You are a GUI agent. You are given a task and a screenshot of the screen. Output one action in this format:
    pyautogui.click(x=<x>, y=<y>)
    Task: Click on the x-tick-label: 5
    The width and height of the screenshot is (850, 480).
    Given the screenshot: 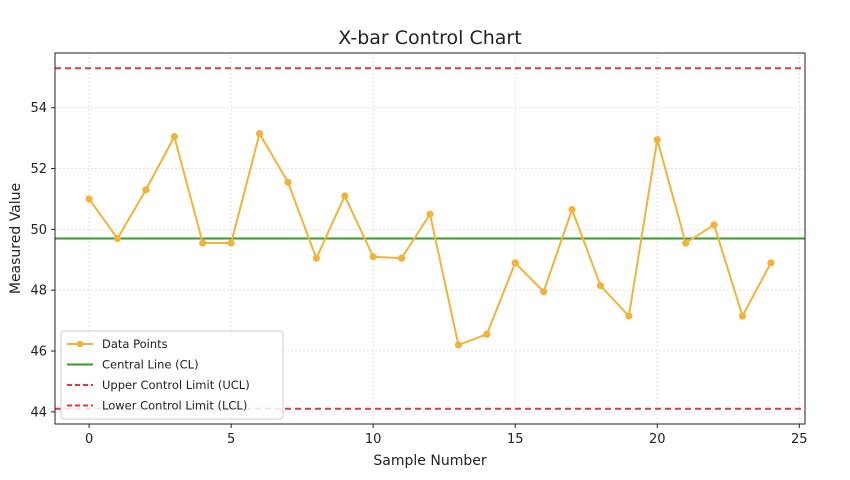 What is the action you would take?
    pyautogui.click(x=231, y=439)
    